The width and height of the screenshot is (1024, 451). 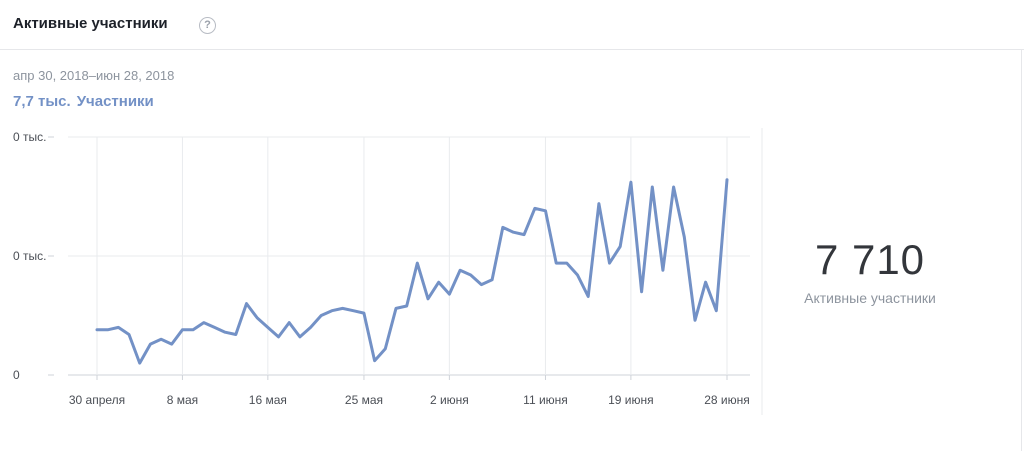 What do you see at coordinates (94, 75) in the screenshot?
I see `date-range: апр 30, 2018–июн 28, 2018` at bounding box center [94, 75].